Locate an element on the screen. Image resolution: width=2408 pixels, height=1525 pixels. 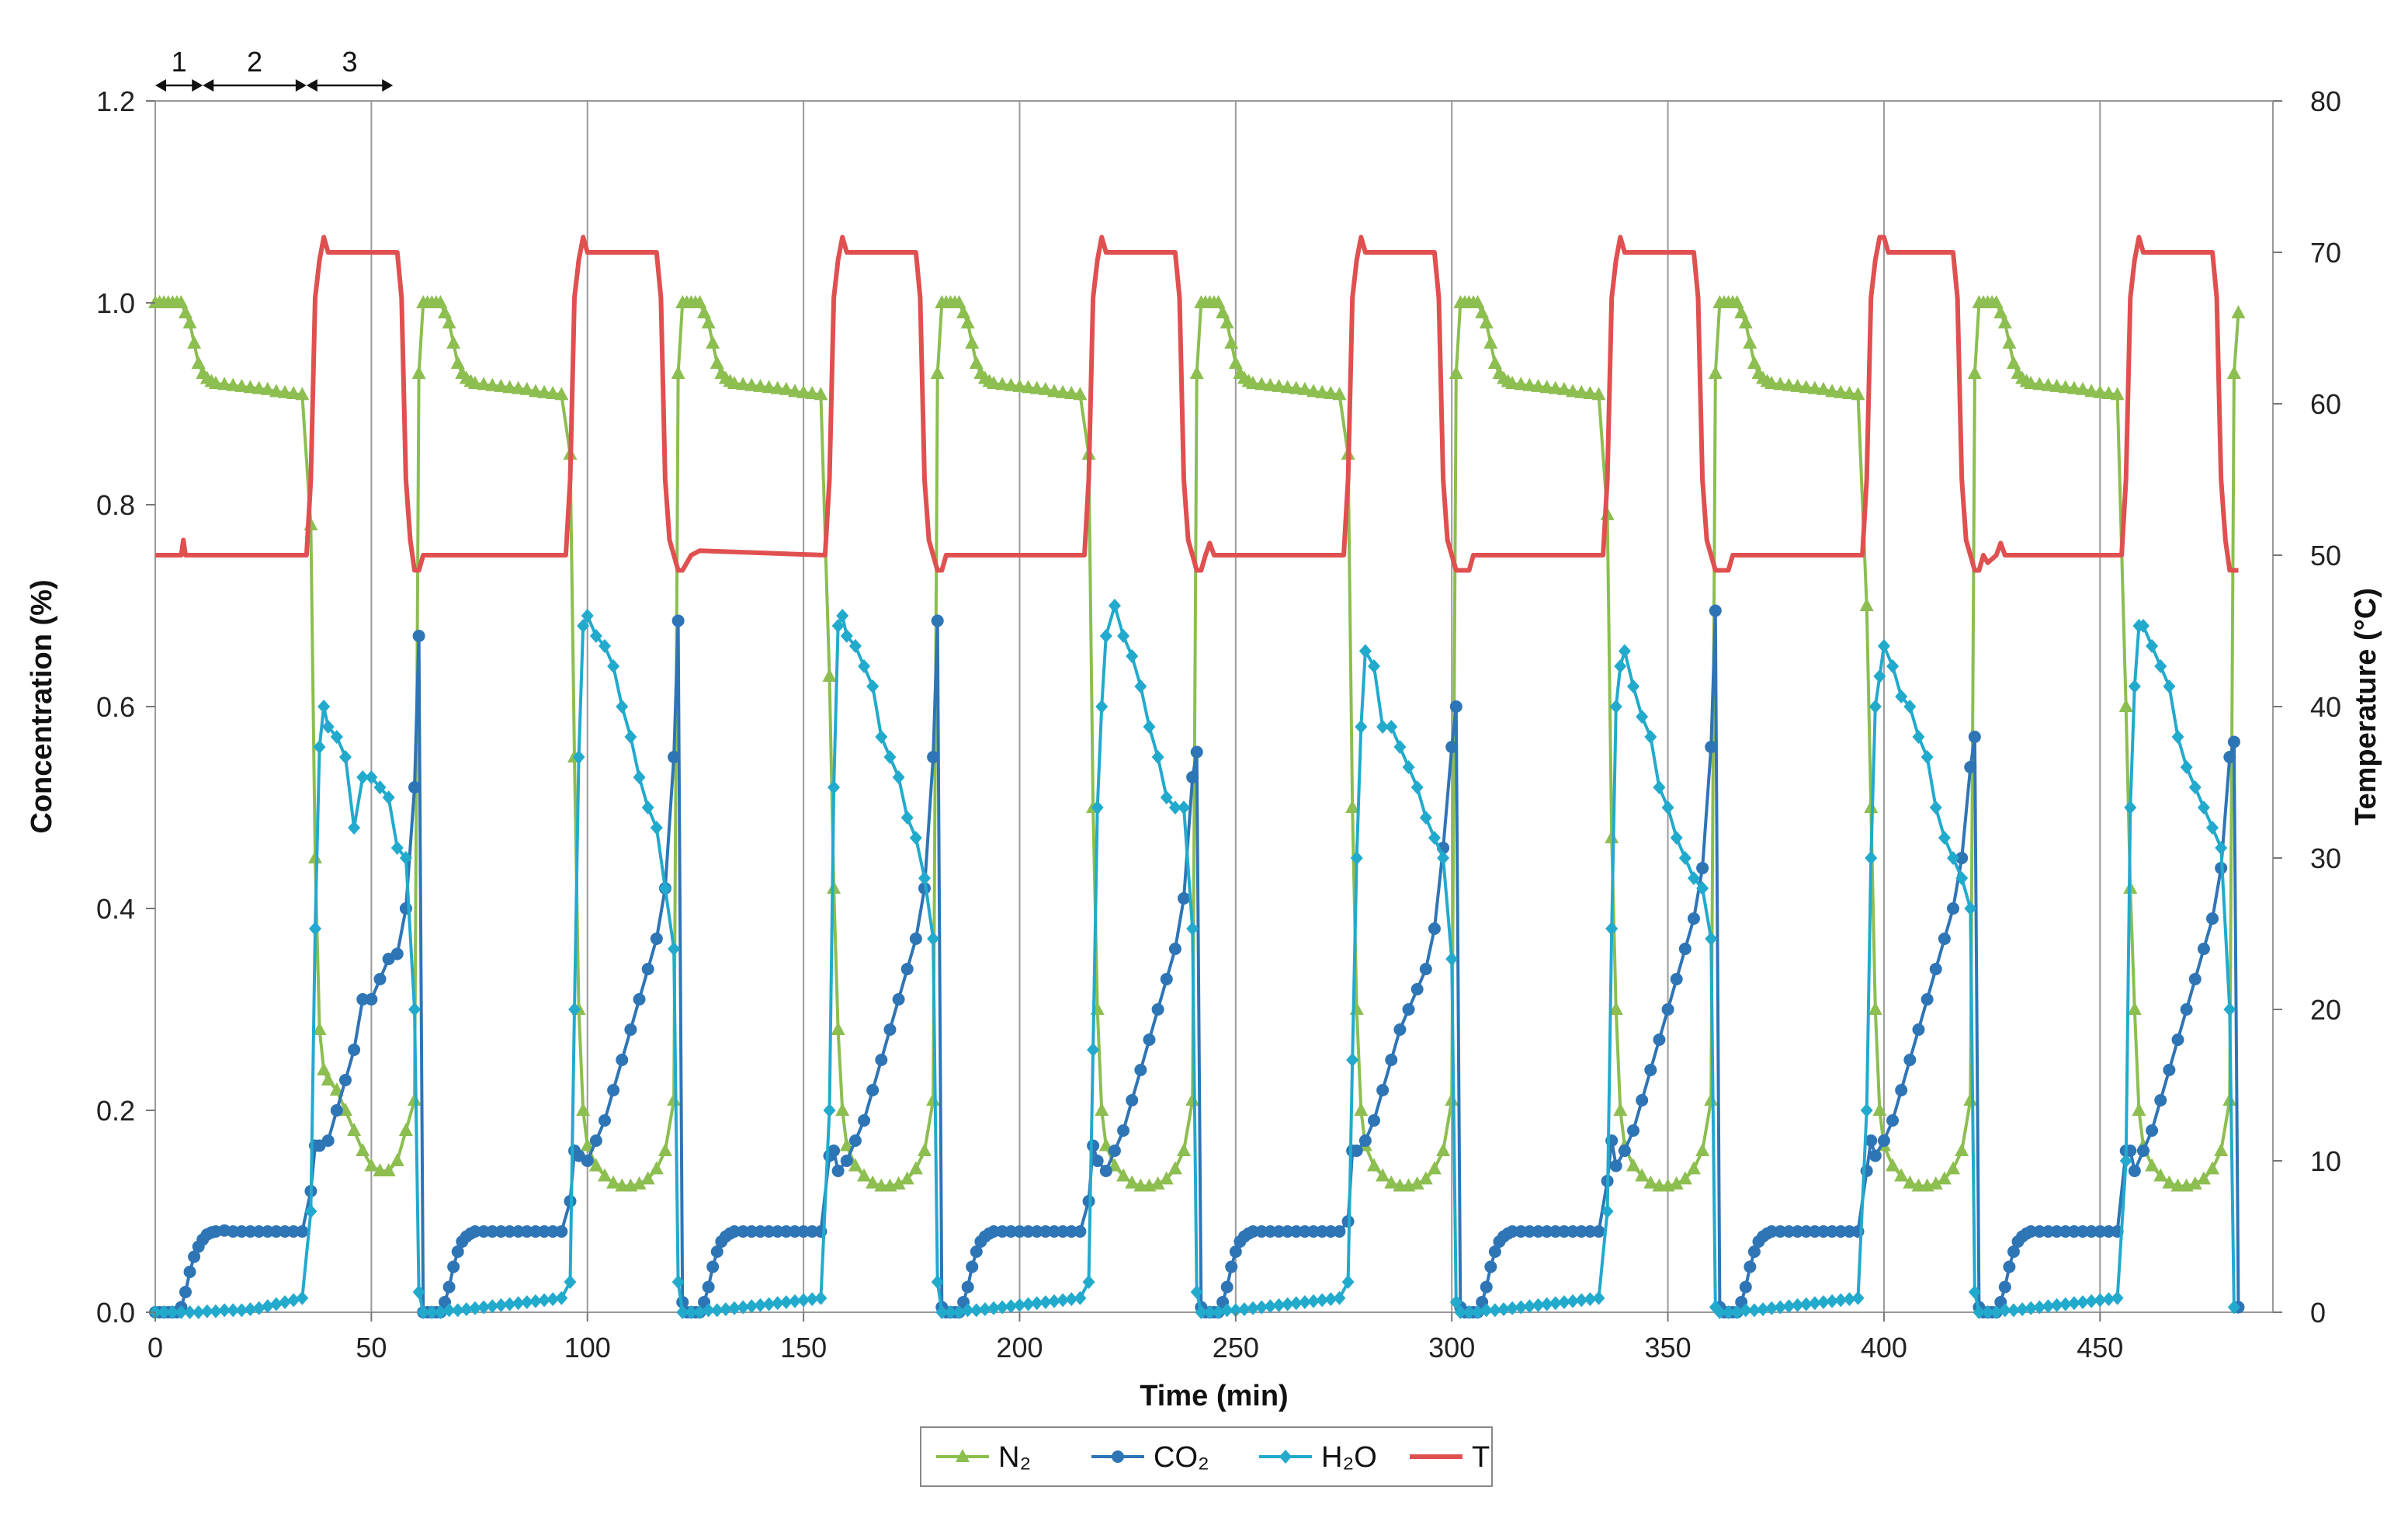
y2-tick-label-2: 20 is located at coordinates (2325, 1010).